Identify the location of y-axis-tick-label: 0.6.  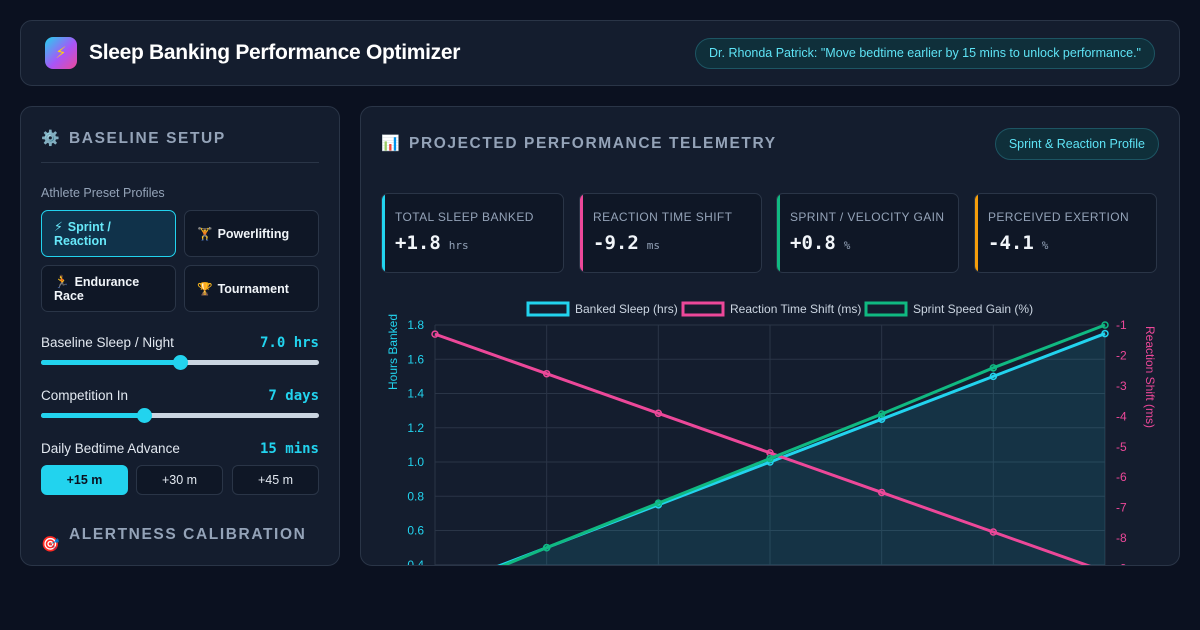
(415, 531).